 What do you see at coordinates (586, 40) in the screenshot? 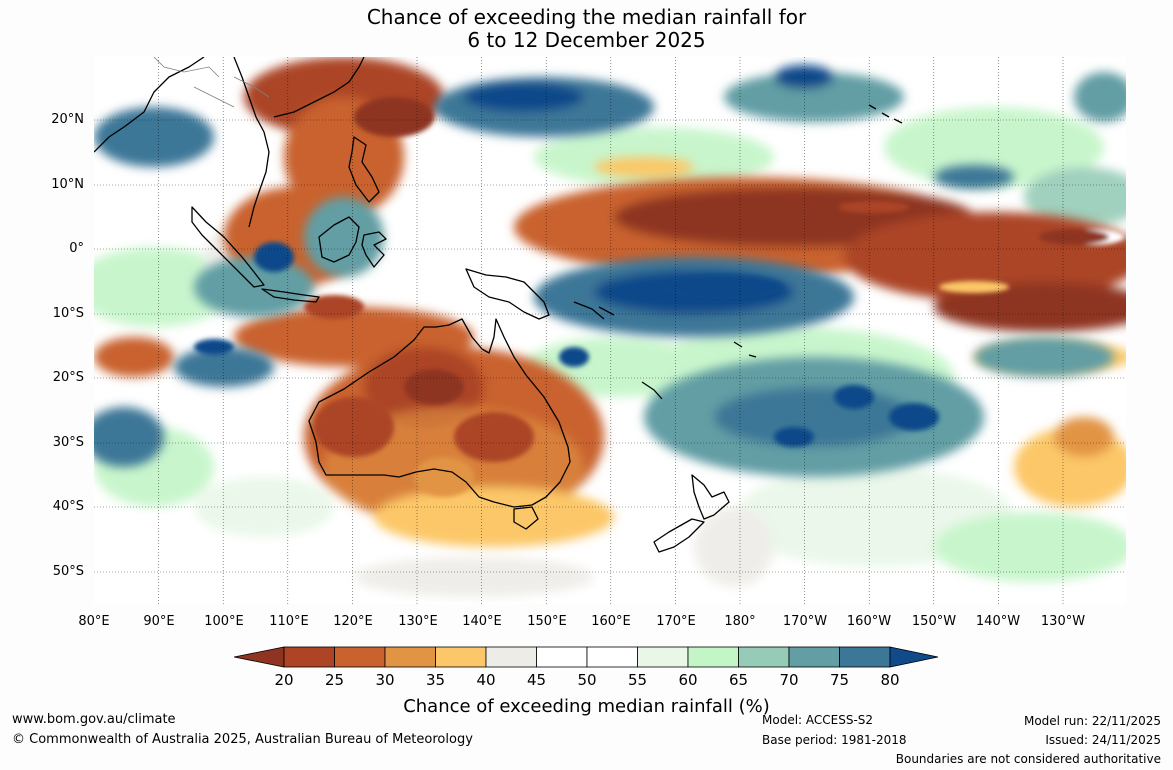
I see `map-title-line2: 6 to 12 December 2025` at bounding box center [586, 40].